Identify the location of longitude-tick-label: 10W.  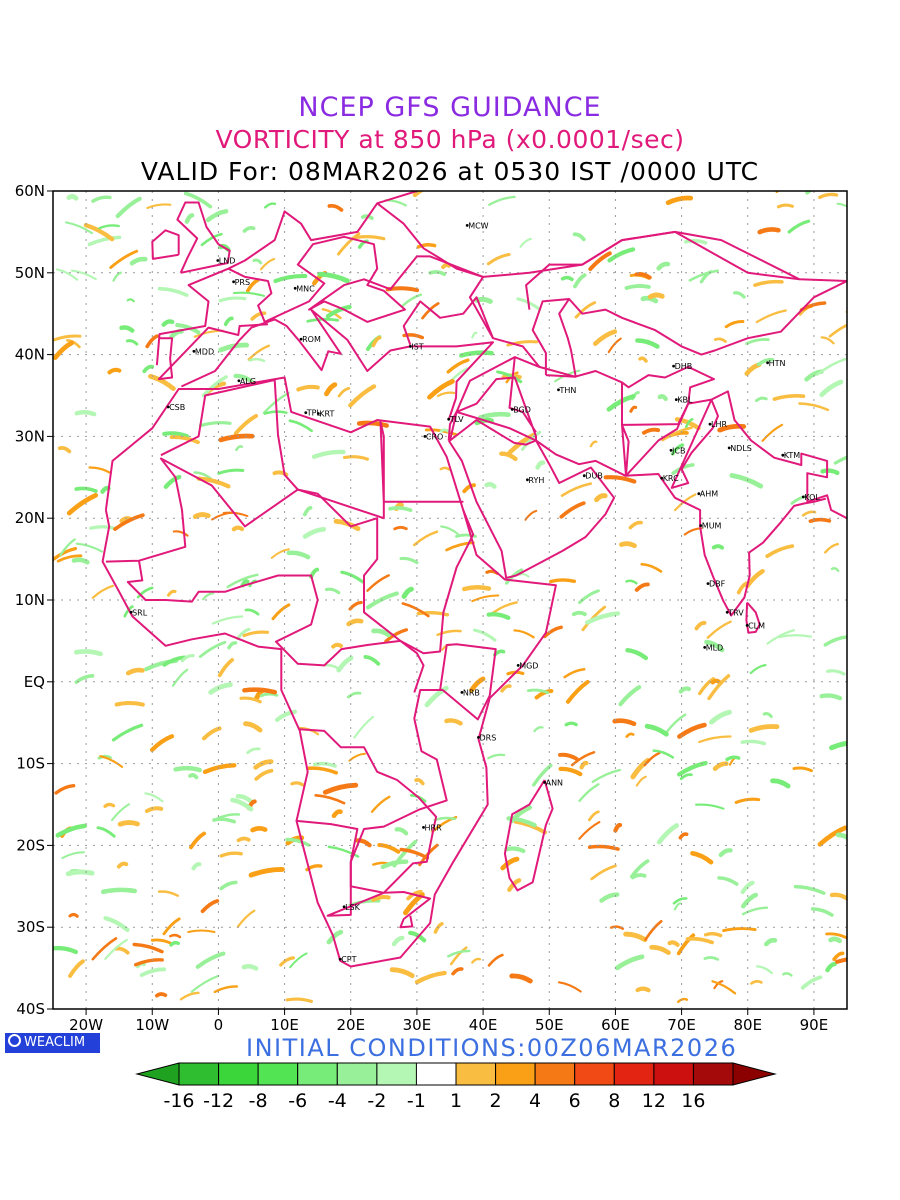
(152, 1025).